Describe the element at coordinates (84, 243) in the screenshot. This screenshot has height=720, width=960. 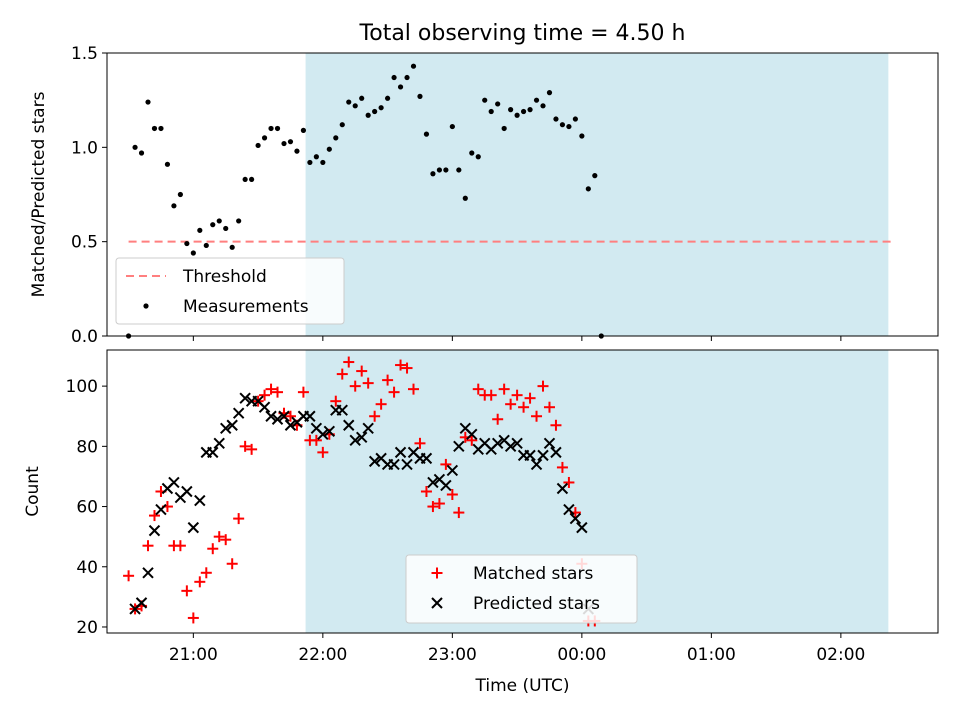
I see `top-ytick-label: 0.5` at that location.